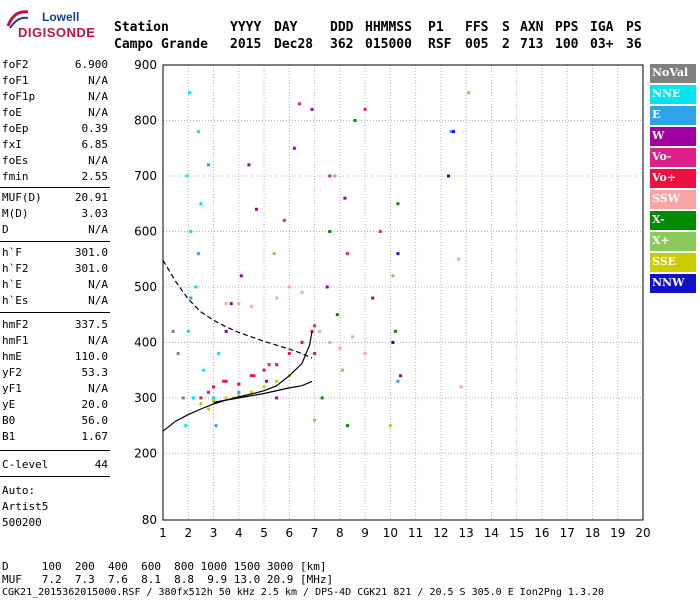 This screenshot has height=600, width=700. Describe the element at coordinates (342, 44) in the screenshot. I see `hdr-value-ddd: 362` at that location.